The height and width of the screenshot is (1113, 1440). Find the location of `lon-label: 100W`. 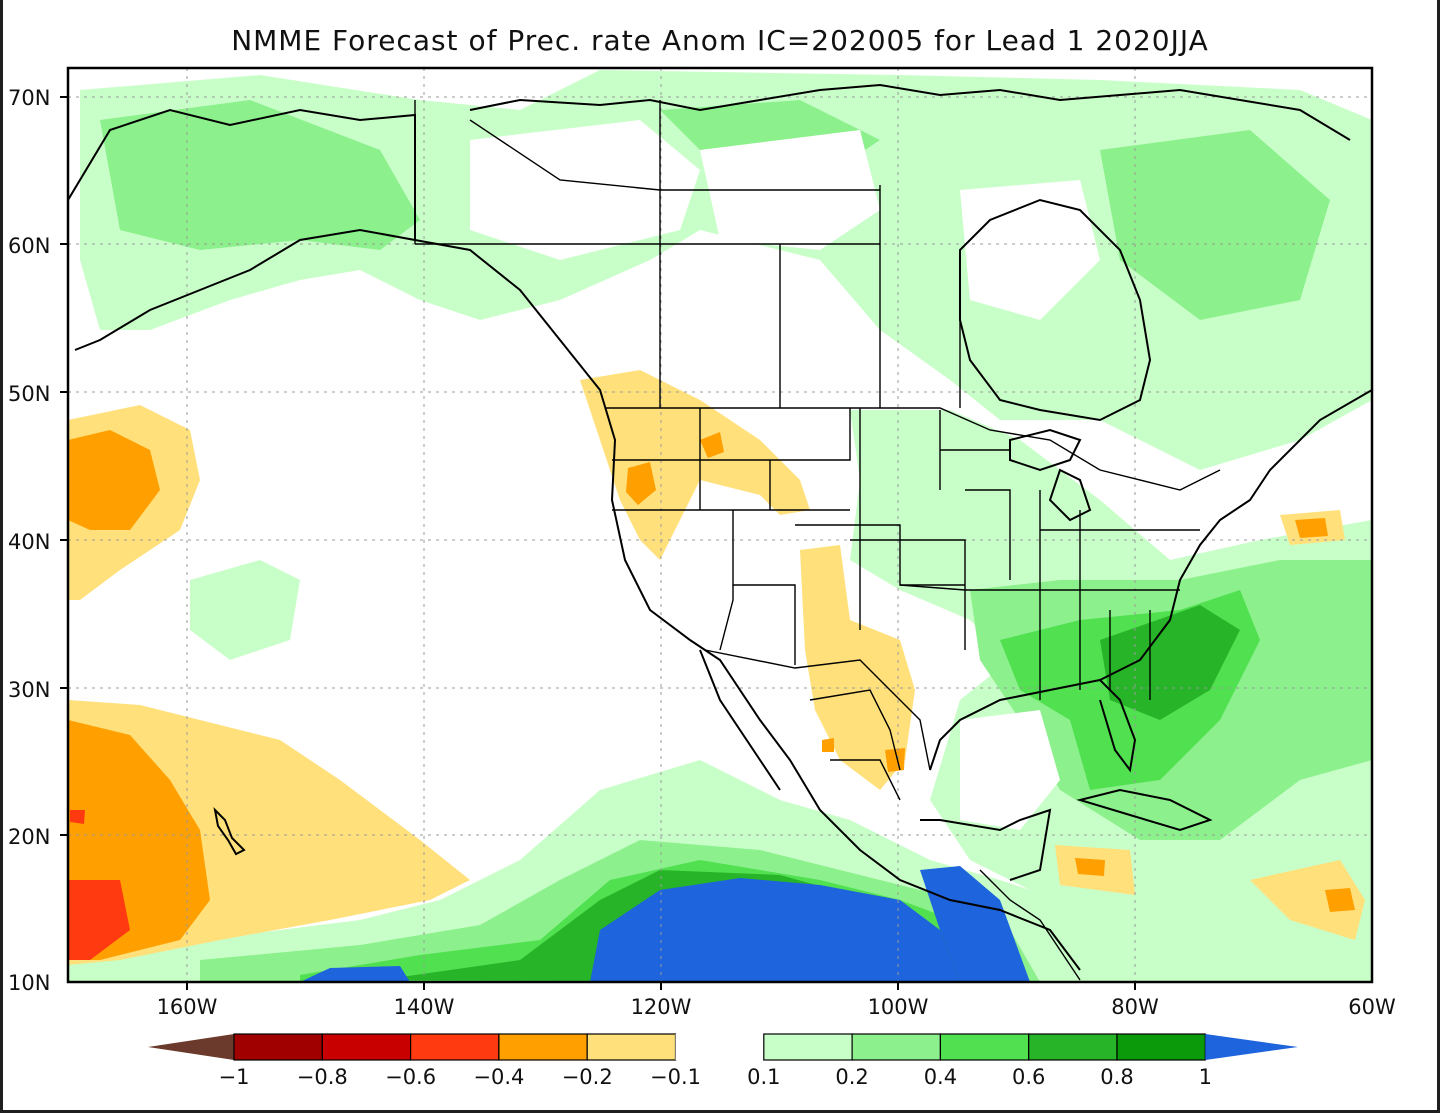

lon-label: 100W is located at coordinates (898, 1007).